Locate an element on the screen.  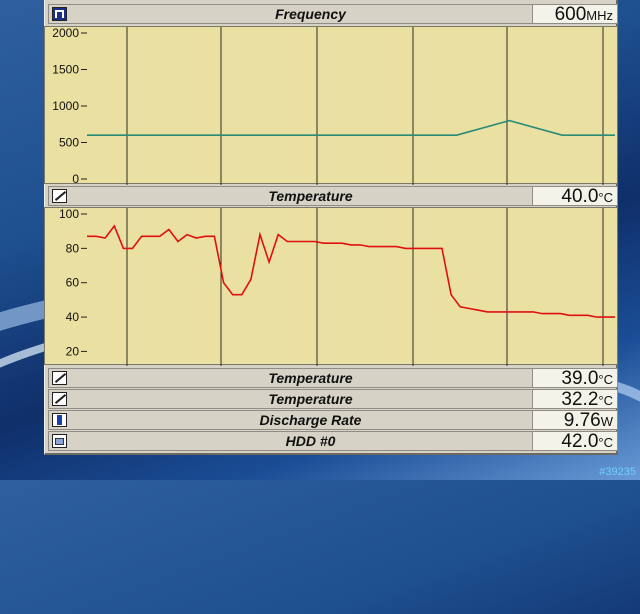
battery-icon is located at coordinates (59, 420).